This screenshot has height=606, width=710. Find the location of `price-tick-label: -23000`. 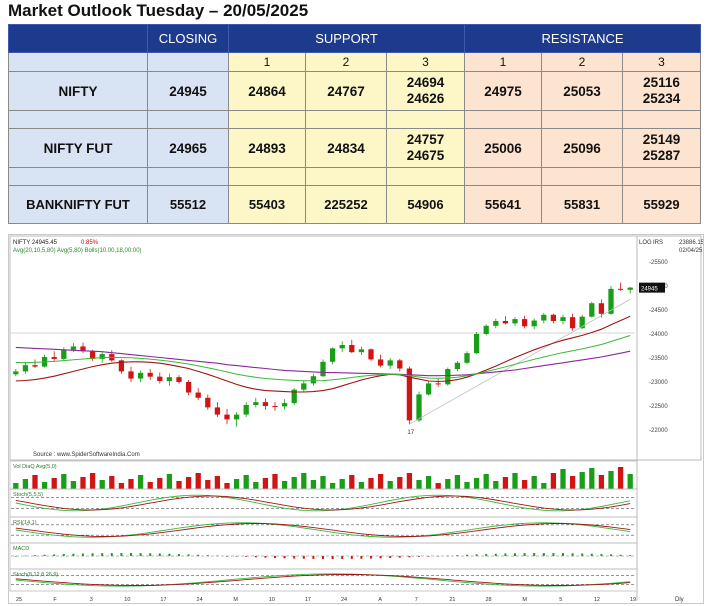

price-tick-label: -23000 is located at coordinates (658, 383).